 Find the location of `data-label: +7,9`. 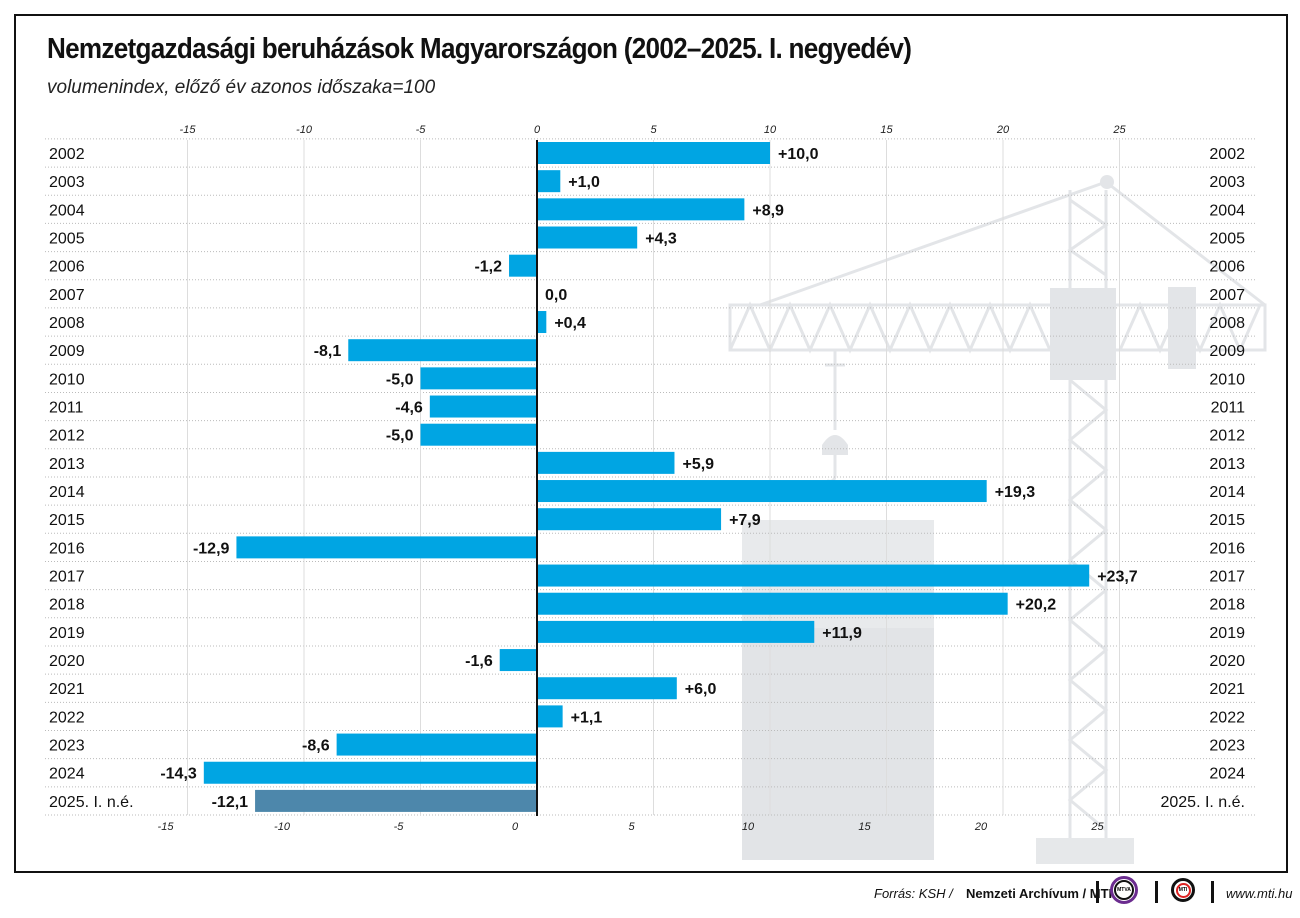

data-label: +7,9 is located at coordinates (745, 520).